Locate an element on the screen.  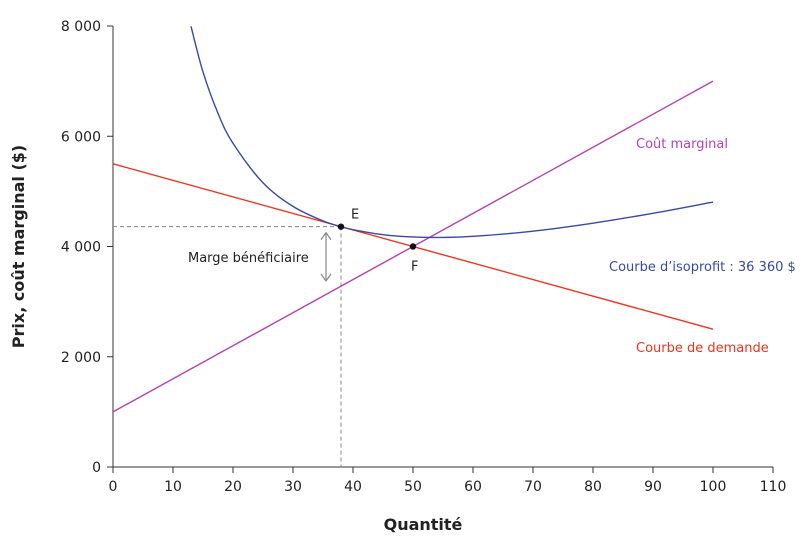
x-tick-label: 0 is located at coordinates (113, 487).